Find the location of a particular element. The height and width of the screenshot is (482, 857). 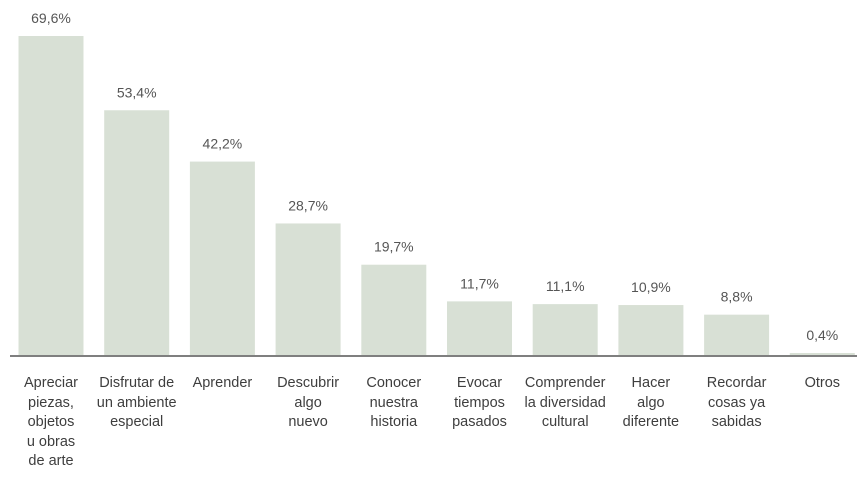

value-label-7: 10,9% is located at coordinates (651, 287).